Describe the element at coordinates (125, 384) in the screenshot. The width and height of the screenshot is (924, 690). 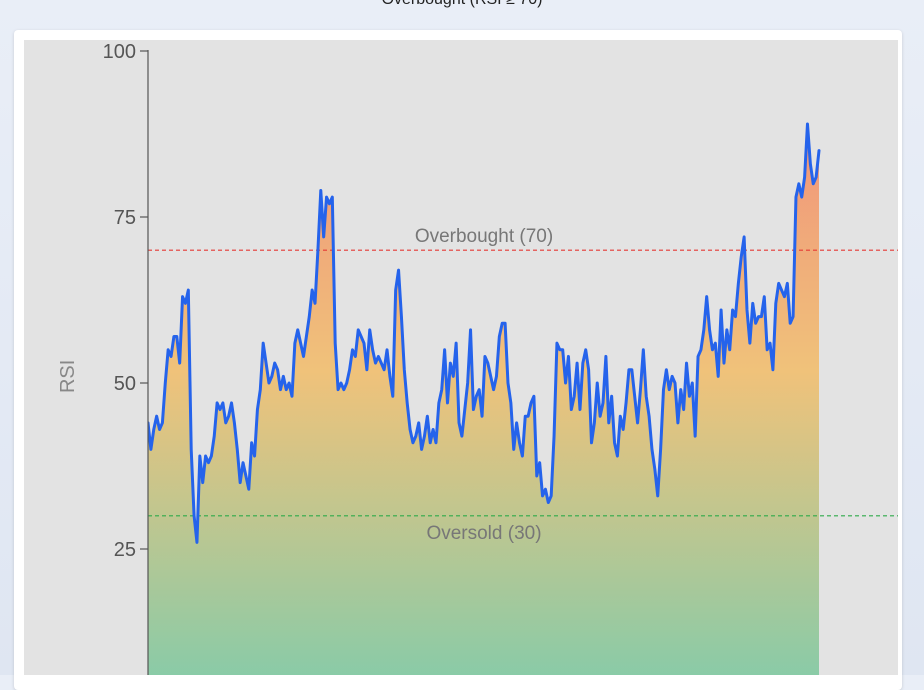
I see `y-tick-label: 50` at that location.